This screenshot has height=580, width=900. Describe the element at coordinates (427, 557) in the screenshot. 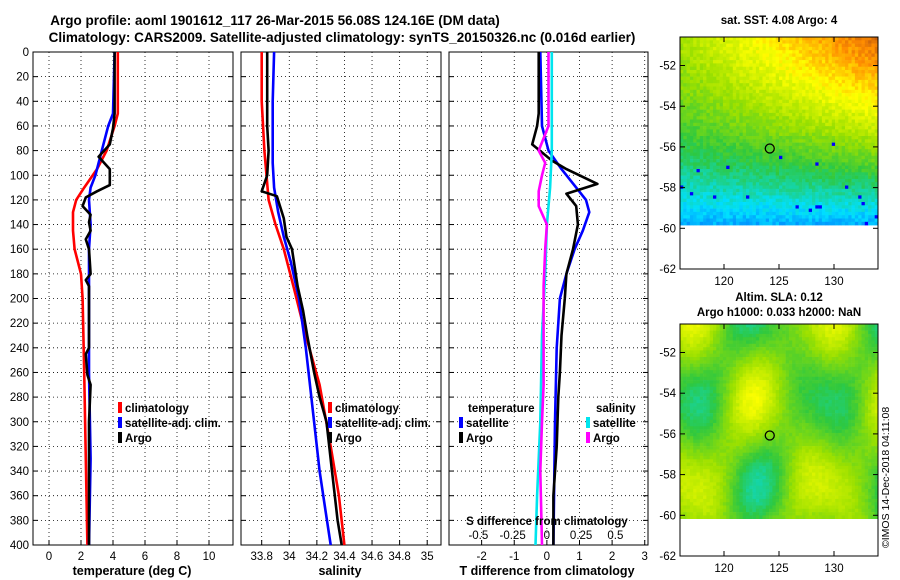

I see `x-tick-label: 35` at that location.